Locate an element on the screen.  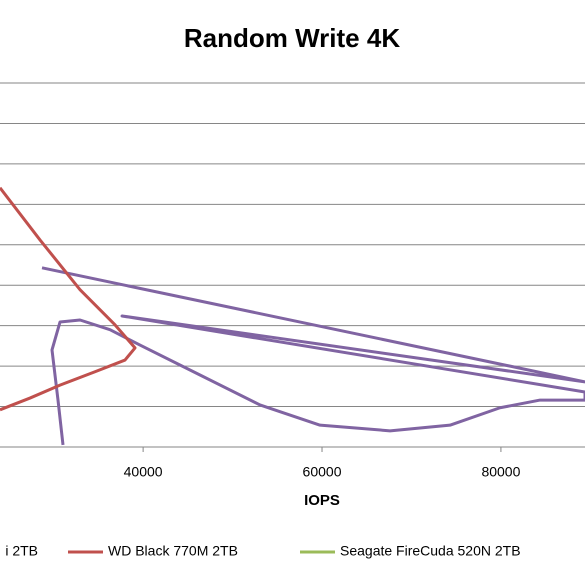
x-tick-label: 40000 is located at coordinates (143, 472).